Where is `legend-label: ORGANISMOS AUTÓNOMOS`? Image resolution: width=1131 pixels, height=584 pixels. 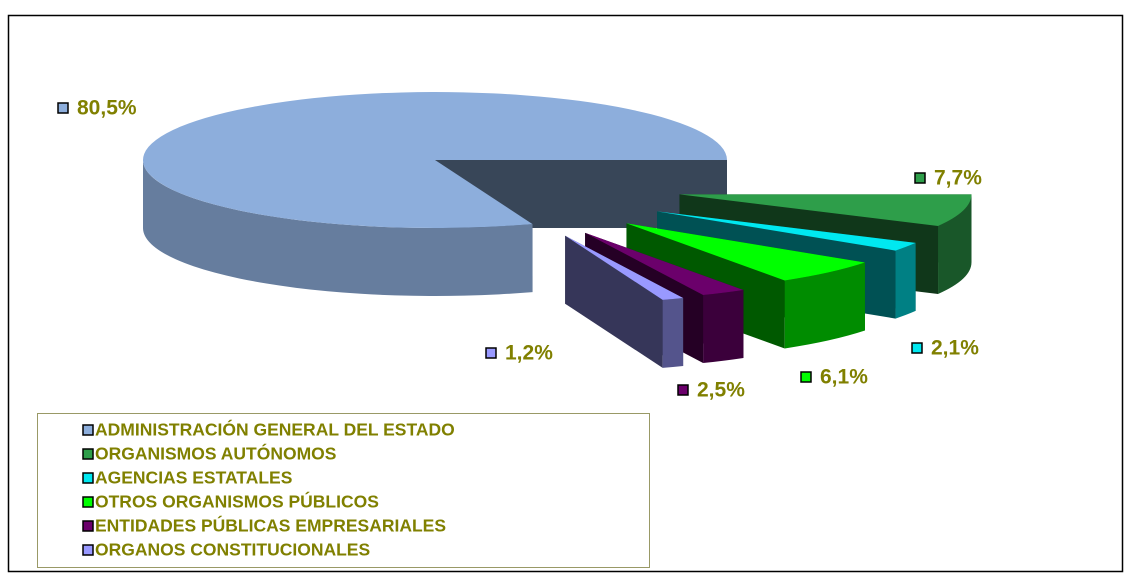
legend-label: ORGANISMOS AUTÓNOMOS is located at coordinates (215, 453).